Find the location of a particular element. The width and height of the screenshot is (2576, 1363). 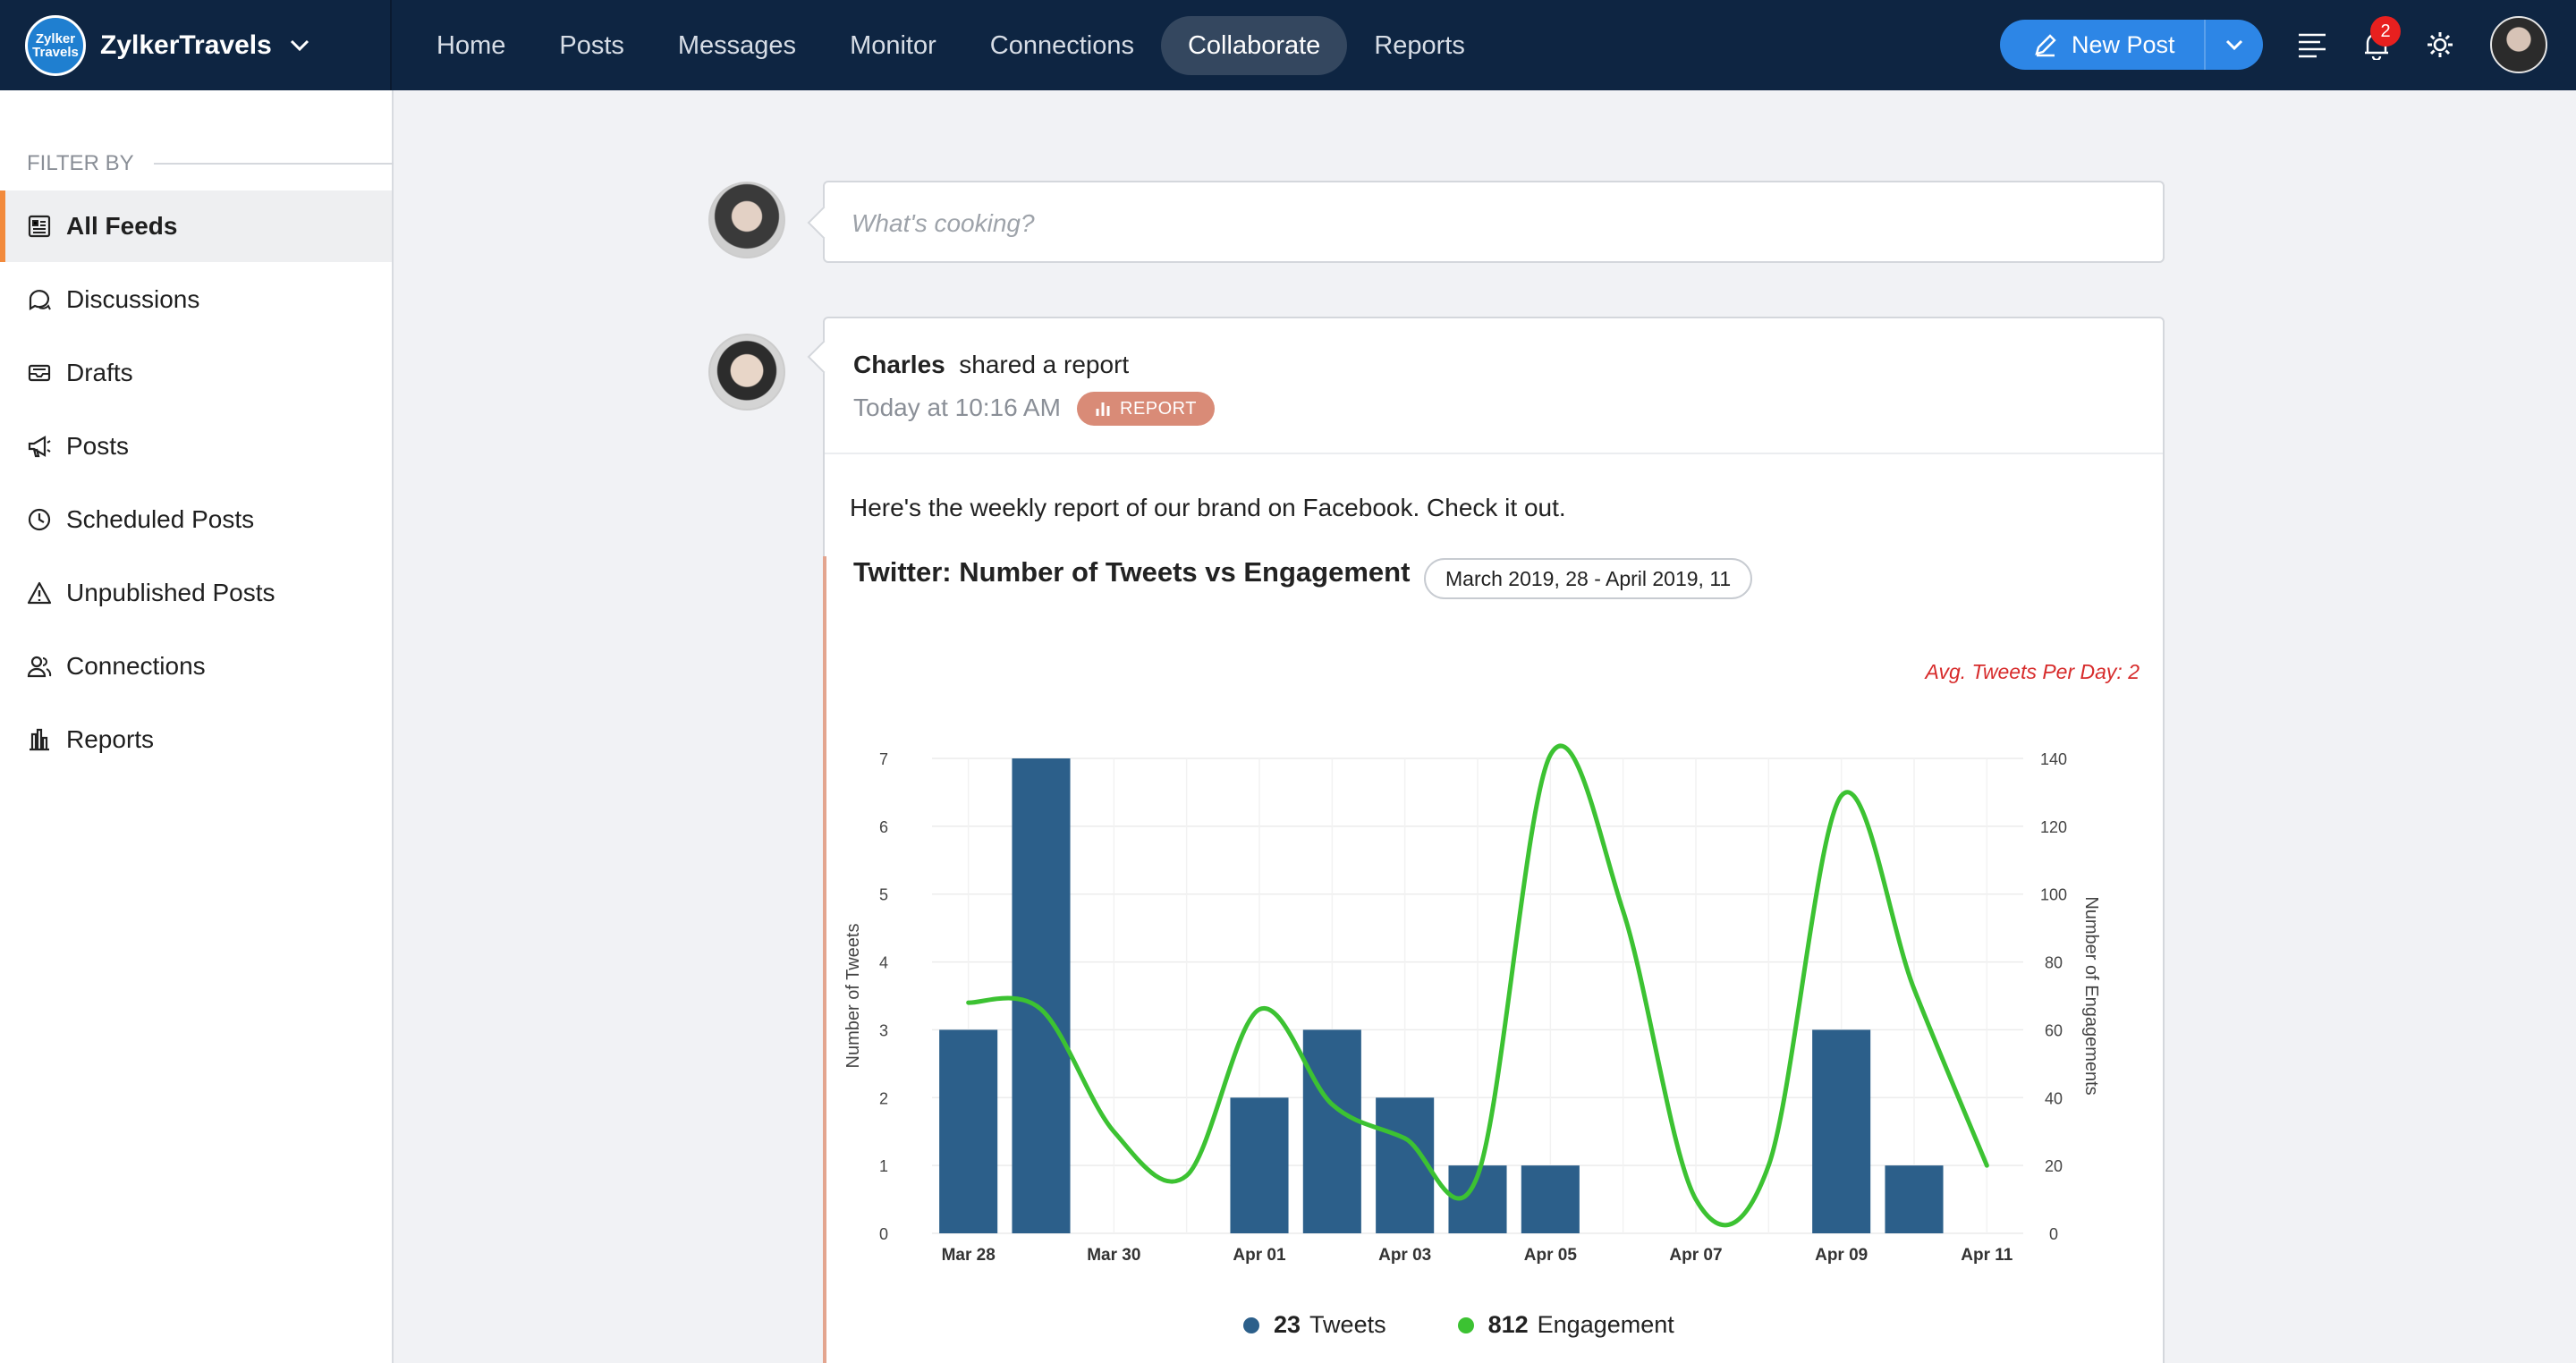

x-tick-label: Apr 09 is located at coordinates (1841, 1256).